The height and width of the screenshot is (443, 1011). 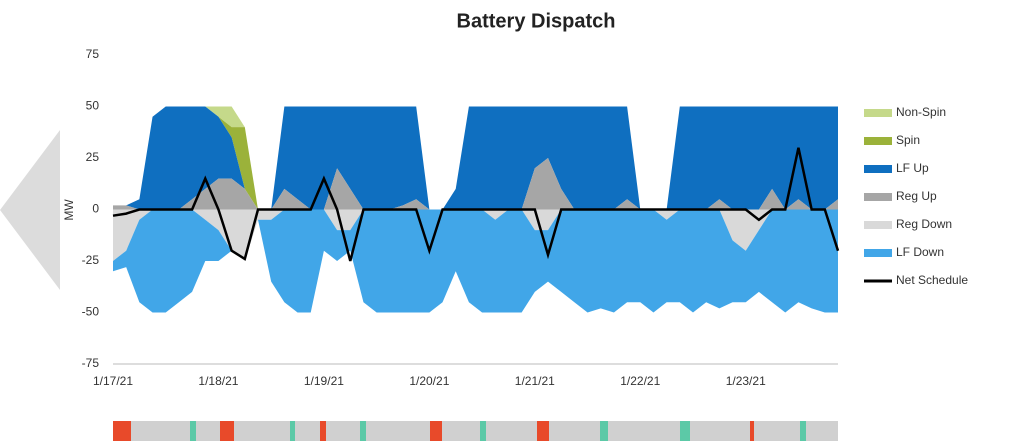 What do you see at coordinates (475, 184) in the screenshot?
I see `area` at bounding box center [475, 184].